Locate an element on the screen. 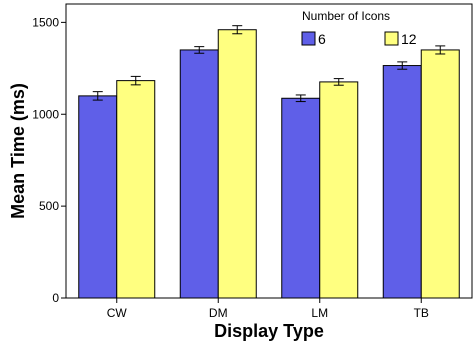 This screenshot has width=475, height=350. legend: Number of Icons 6 12 is located at coordinates (359, 28).